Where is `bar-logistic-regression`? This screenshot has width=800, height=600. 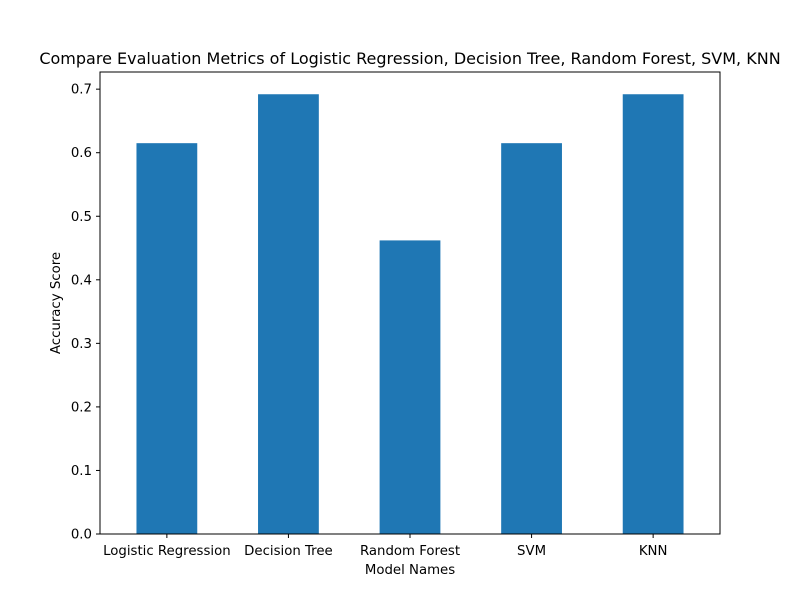 bar-logistic-regression is located at coordinates (167, 339).